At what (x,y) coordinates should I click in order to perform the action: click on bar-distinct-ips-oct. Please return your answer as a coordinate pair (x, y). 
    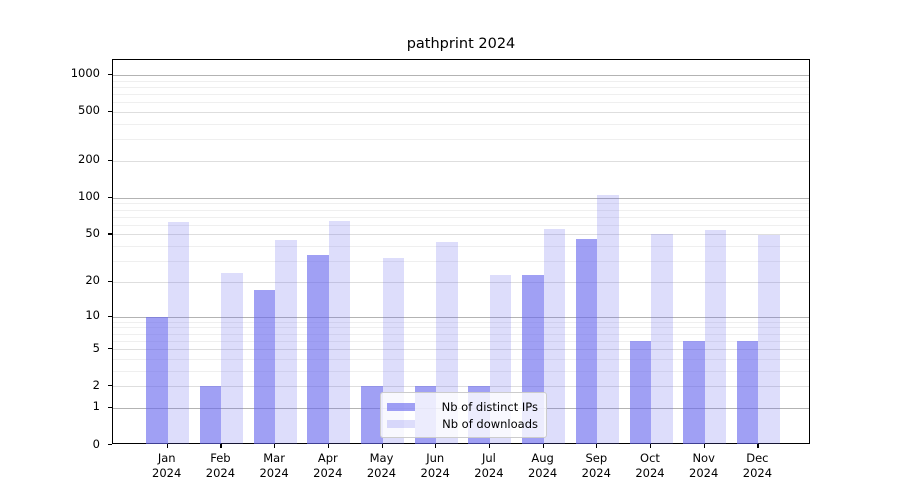
    Looking at the image, I should click on (640, 392).